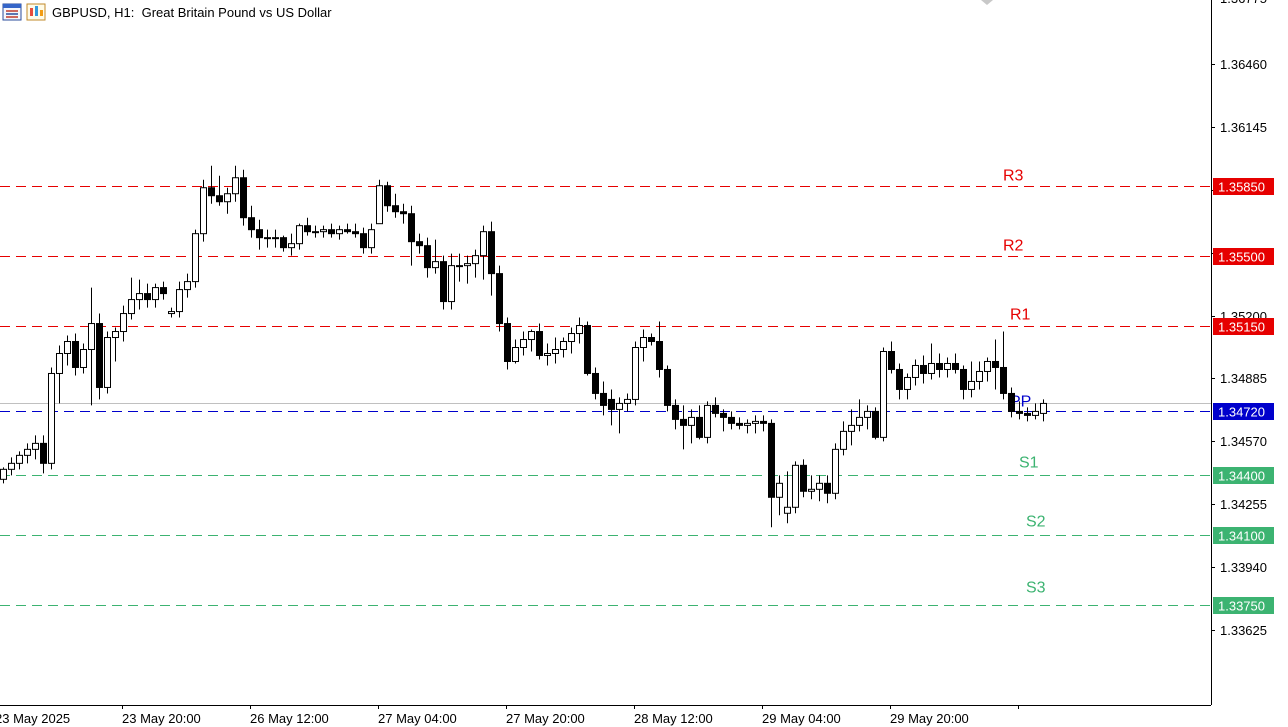 This screenshot has width=1288, height=727. What do you see at coordinates (1243, 127) in the screenshot?
I see `price-tick-label: 1.36145` at bounding box center [1243, 127].